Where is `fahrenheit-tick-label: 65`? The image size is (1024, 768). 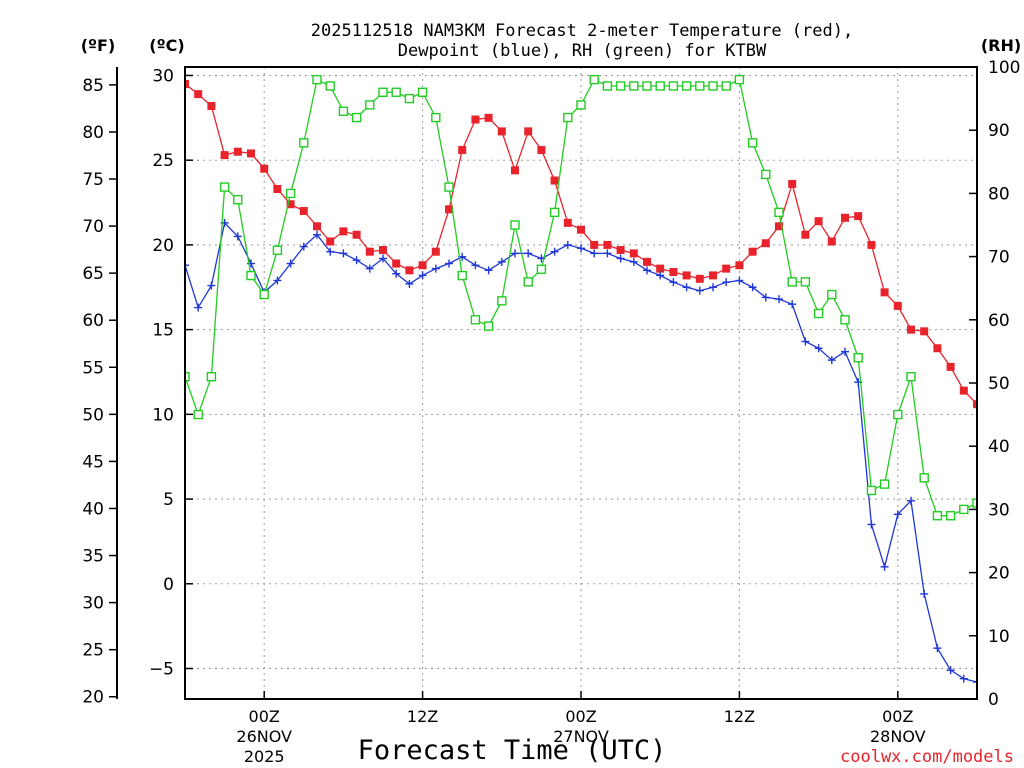 fahrenheit-tick-label: 65 is located at coordinates (93, 274).